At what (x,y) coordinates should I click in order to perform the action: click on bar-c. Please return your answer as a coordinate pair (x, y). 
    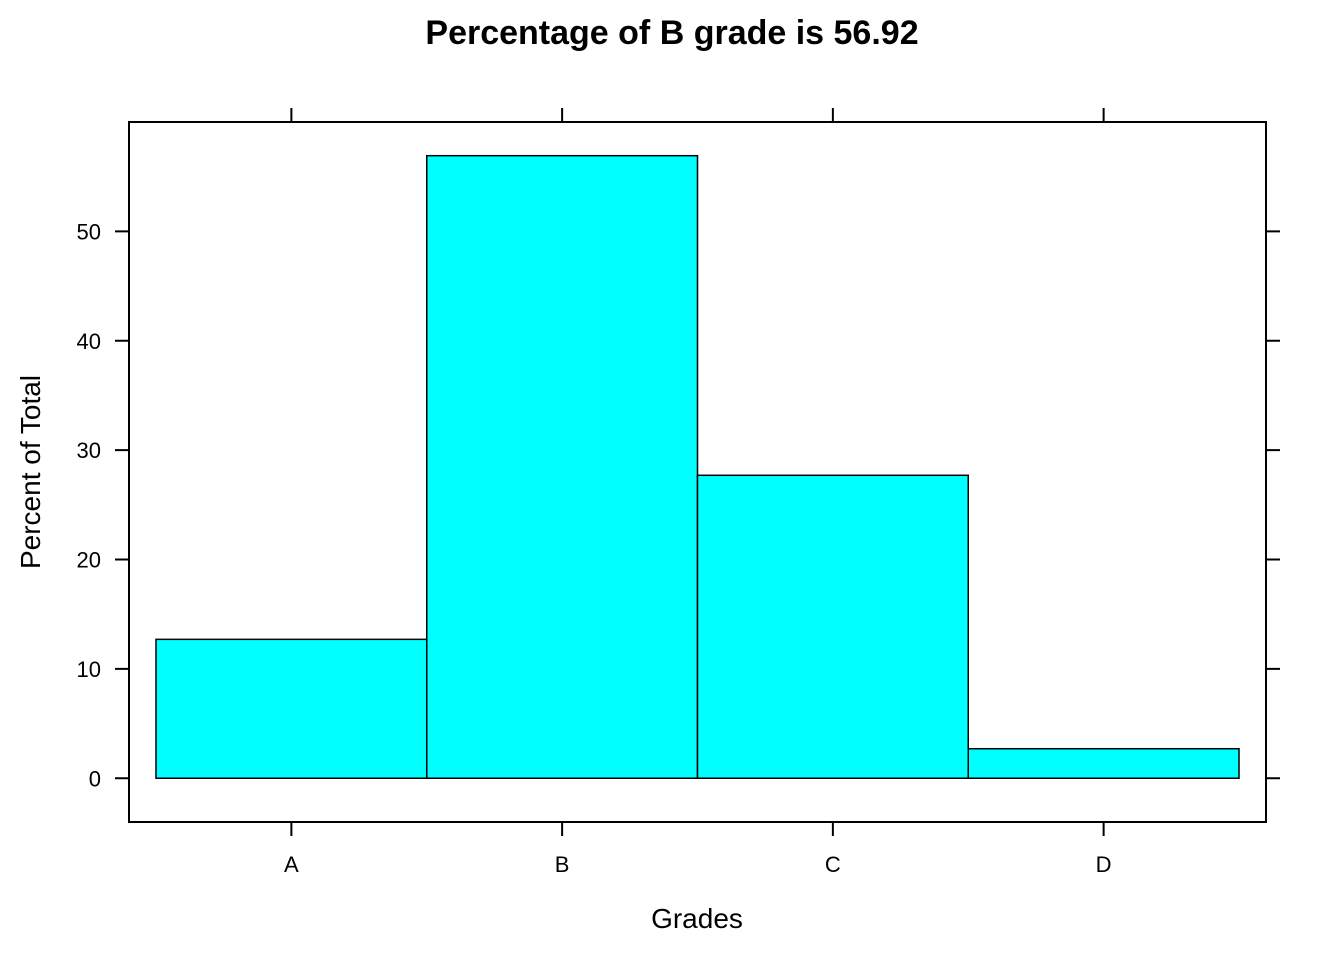
    Looking at the image, I should click on (832, 626).